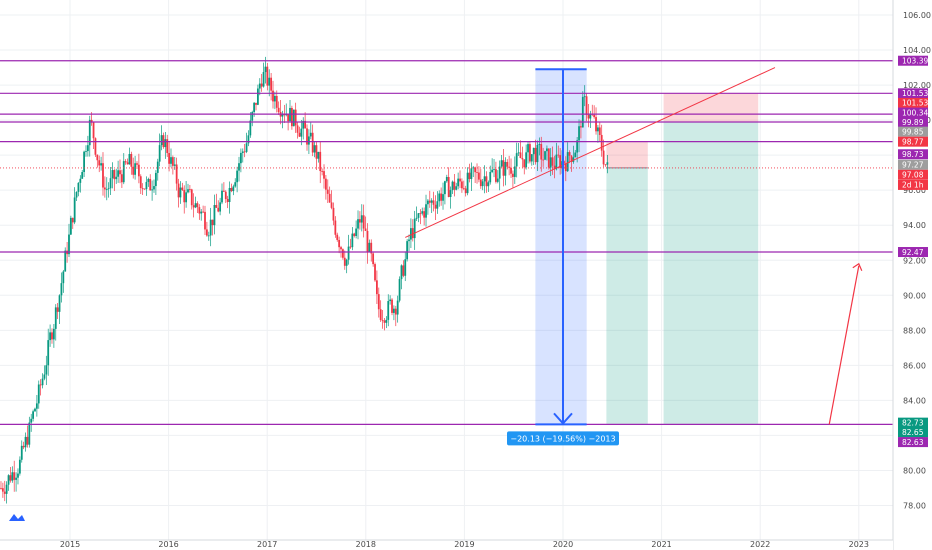 The width and height of the screenshot is (932, 550). I want to click on time-axis-bg, so click(446, 545).